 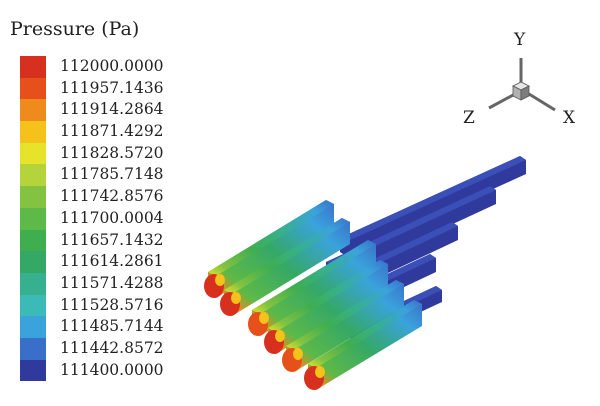 I want to click on legend-value: 111785.7148, so click(x=112, y=174).